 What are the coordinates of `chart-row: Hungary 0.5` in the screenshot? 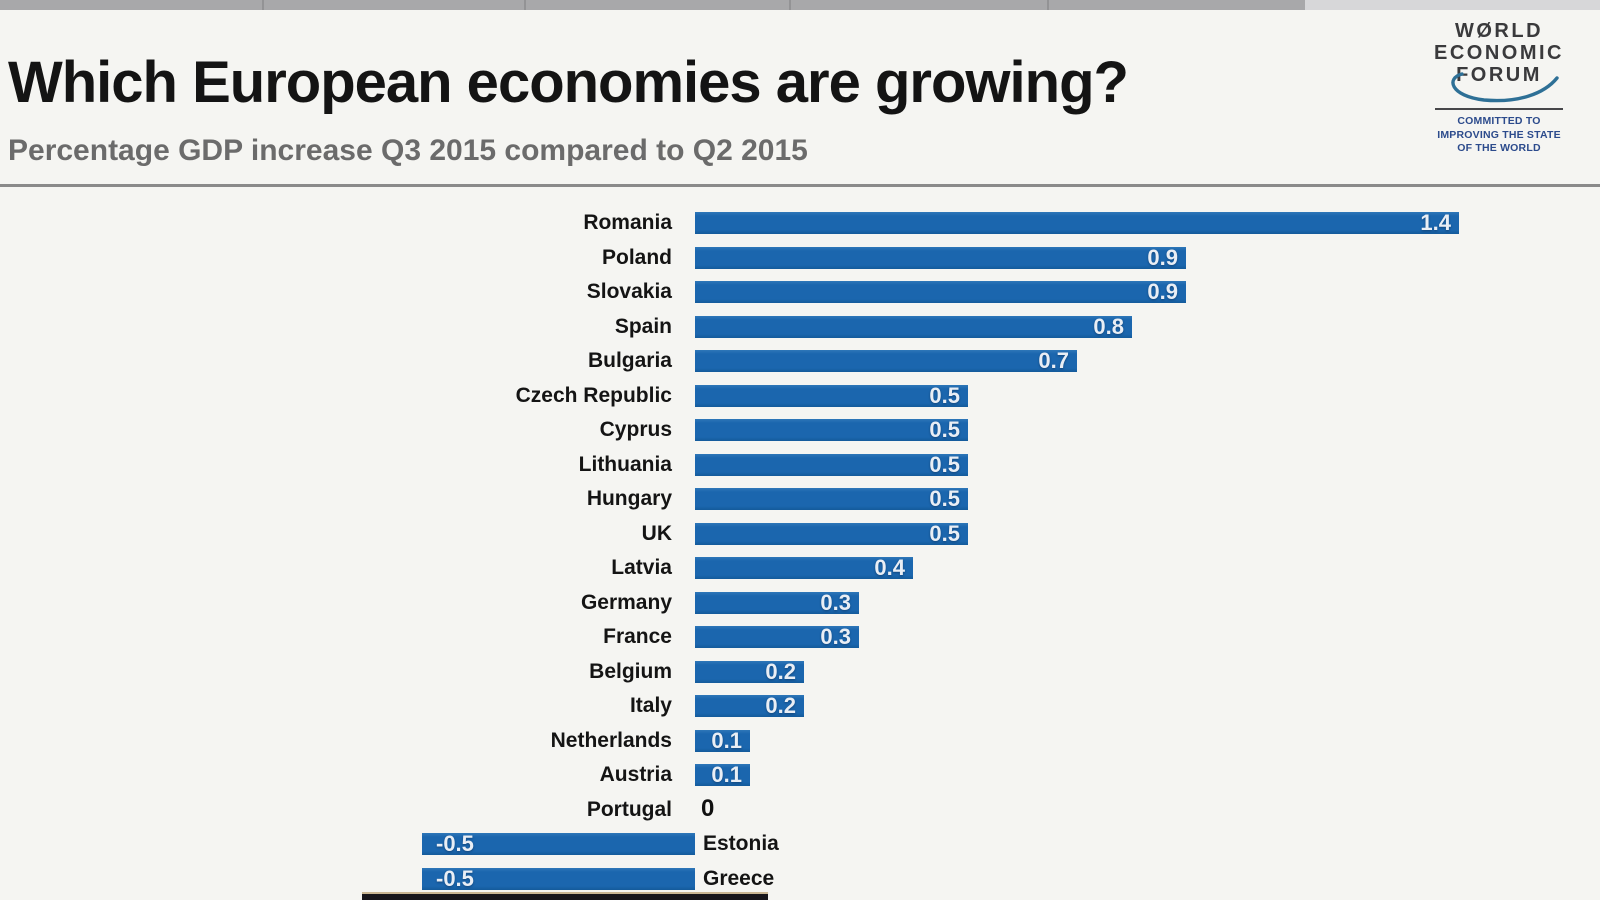 It's located at (800, 498).